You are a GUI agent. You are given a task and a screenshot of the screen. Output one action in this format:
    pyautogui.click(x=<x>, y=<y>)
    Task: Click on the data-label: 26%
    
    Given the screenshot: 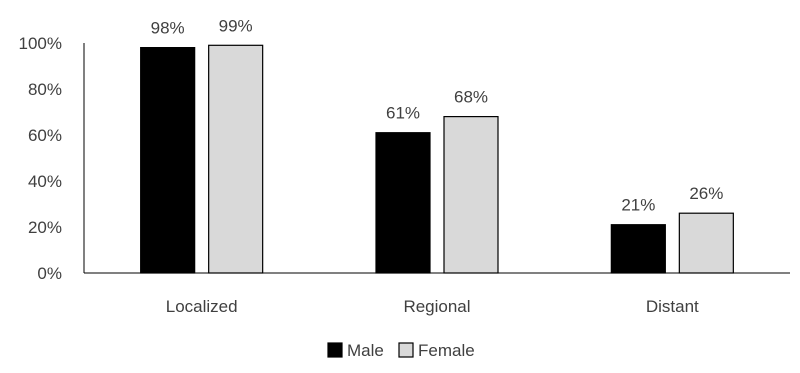 What is the action you would take?
    pyautogui.click(x=706, y=193)
    